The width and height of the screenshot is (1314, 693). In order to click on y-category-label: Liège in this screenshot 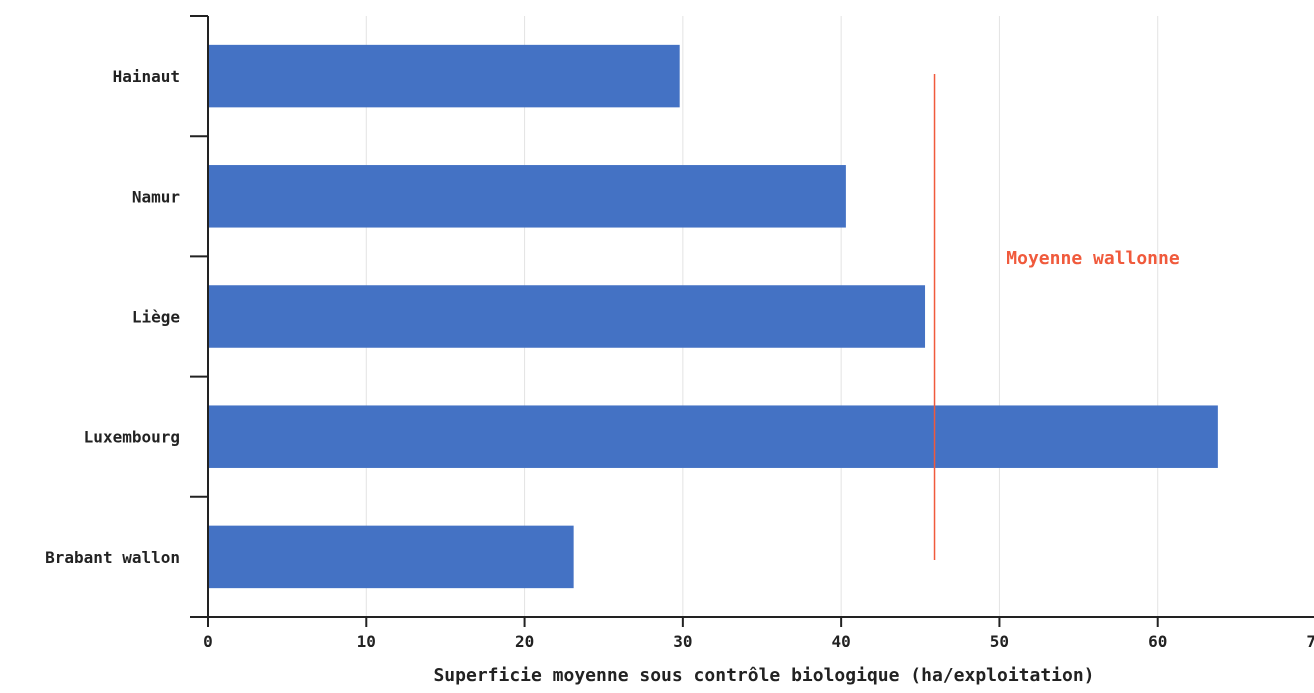, I will do `click(156, 317)`.